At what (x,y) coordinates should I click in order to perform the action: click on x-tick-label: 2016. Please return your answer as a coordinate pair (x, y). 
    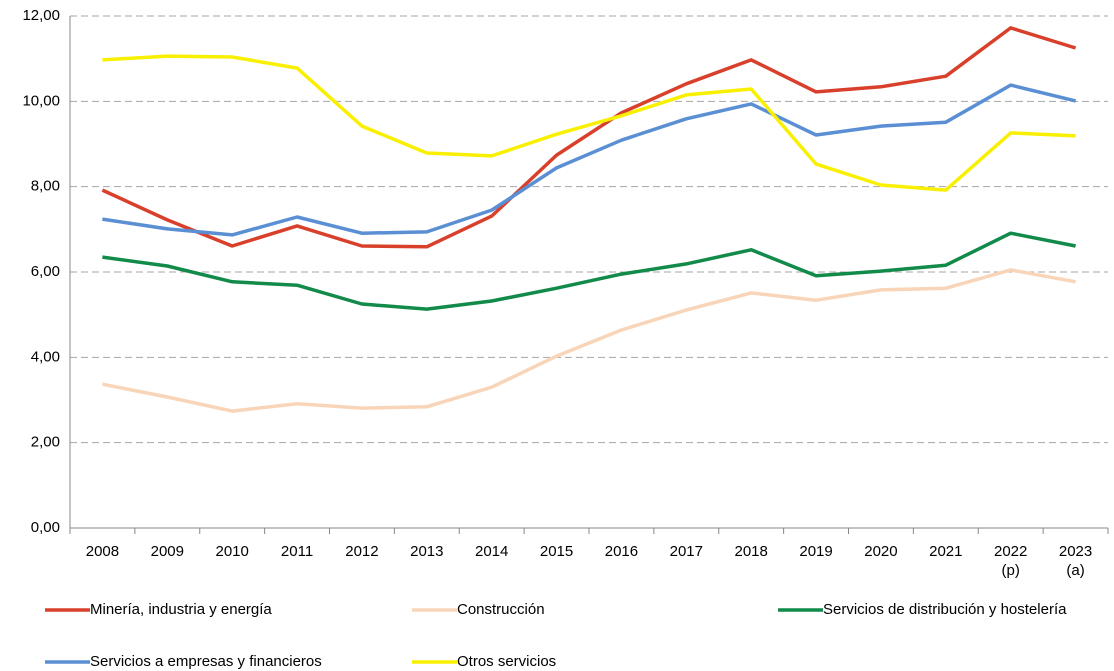
    Looking at the image, I should click on (621, 551).